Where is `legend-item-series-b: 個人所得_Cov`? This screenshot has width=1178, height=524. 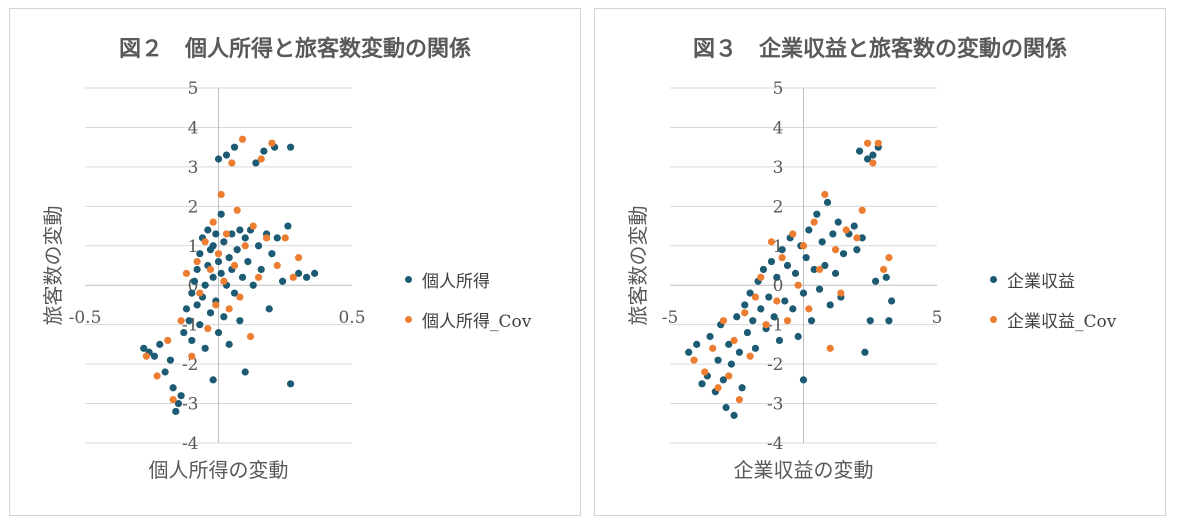 legend-item-series-b: 個人所得_Cov is located at coordinates (468, 319).